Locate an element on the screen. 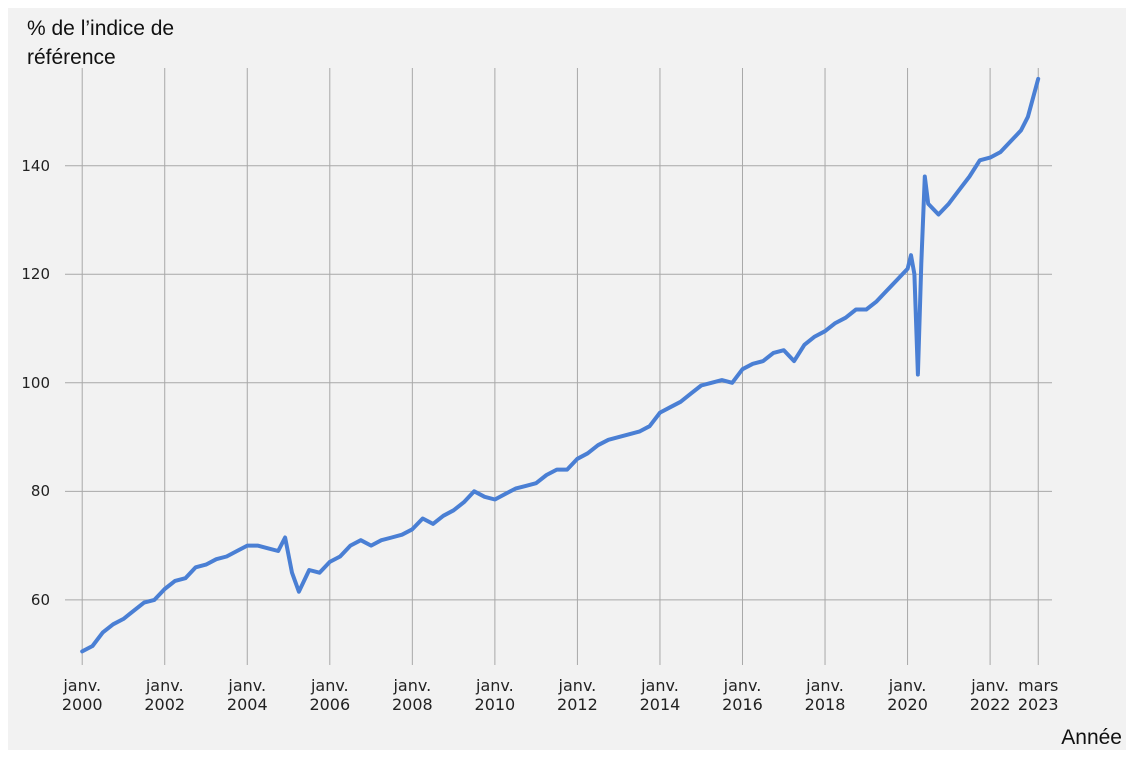  x-axis-label: Année is located at coordinates (1091, 737).